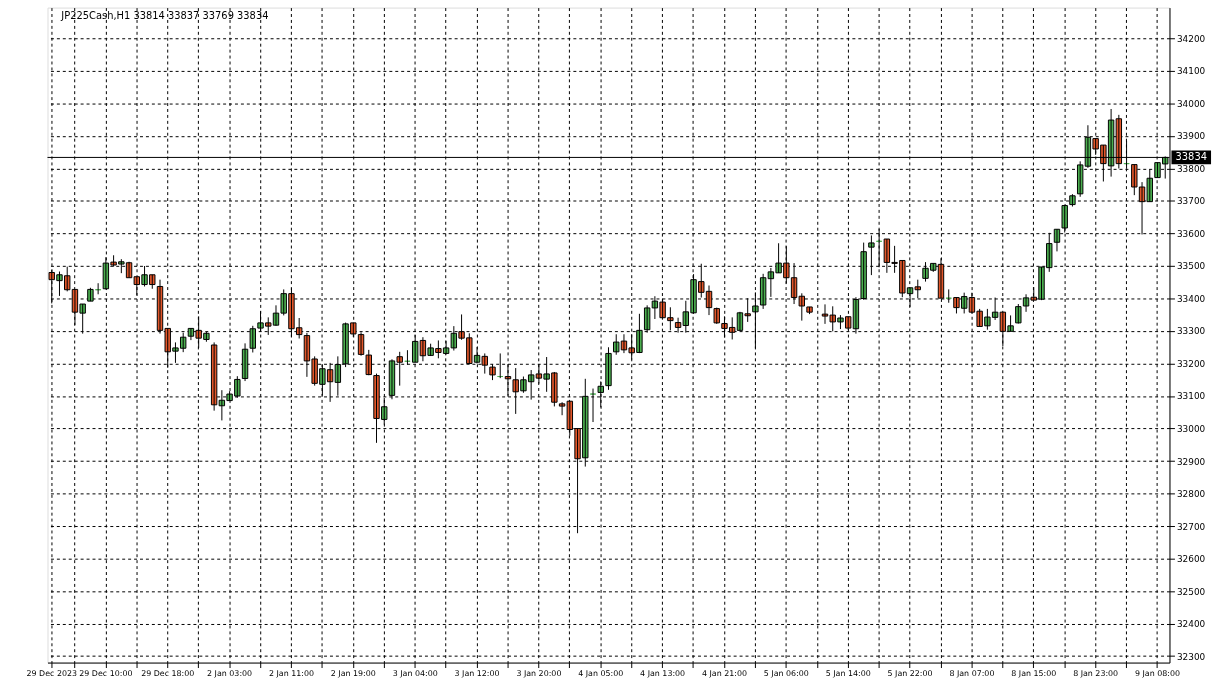  Describe the element at coordinates (1191, 157) in the screenshot. I see `ref-line-label: 33834` at that location.